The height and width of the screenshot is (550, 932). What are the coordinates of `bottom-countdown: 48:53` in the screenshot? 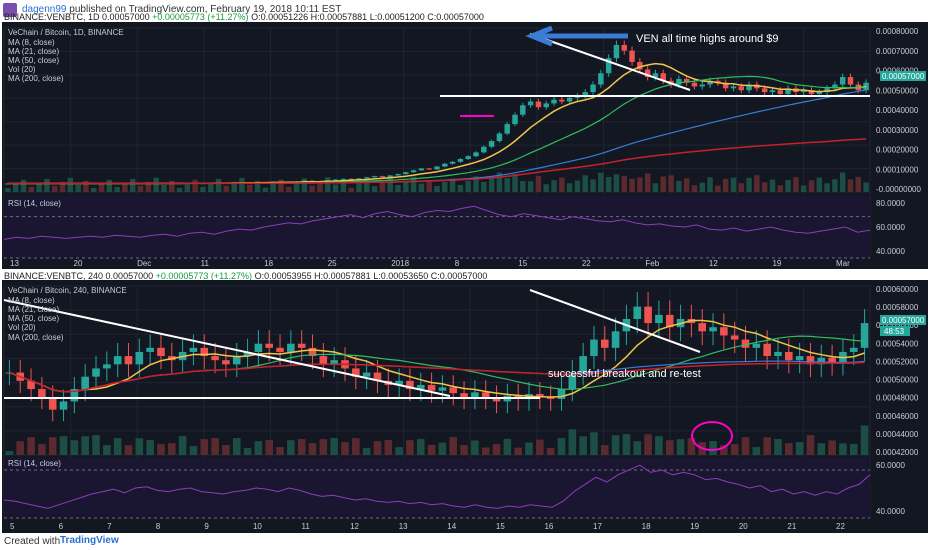 It's located at (894, 331).